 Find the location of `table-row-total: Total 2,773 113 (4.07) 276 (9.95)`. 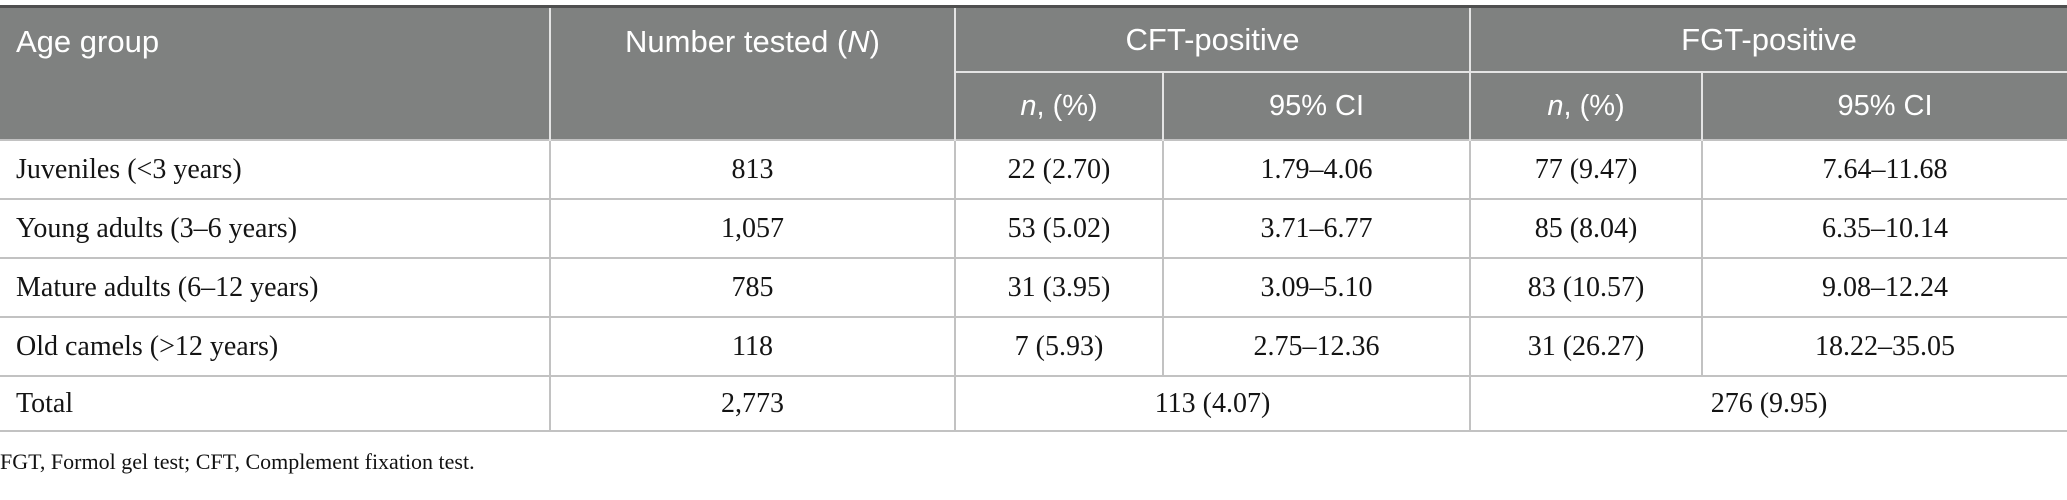

table-row-total: Total 2,773 113 (4.07) 276 (9.95) is located at coordinates (1033, 403).